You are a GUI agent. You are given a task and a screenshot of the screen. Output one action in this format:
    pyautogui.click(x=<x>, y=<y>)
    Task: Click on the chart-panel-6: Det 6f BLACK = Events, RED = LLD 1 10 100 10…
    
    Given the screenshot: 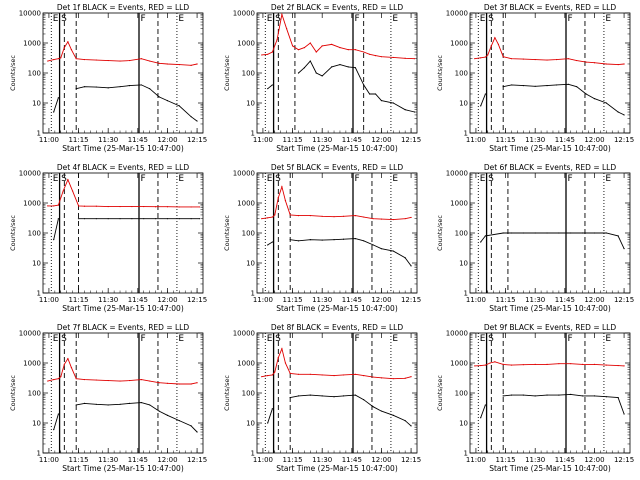 What is the action you would take?
    pyautogui.click(x=535, y=238)
    